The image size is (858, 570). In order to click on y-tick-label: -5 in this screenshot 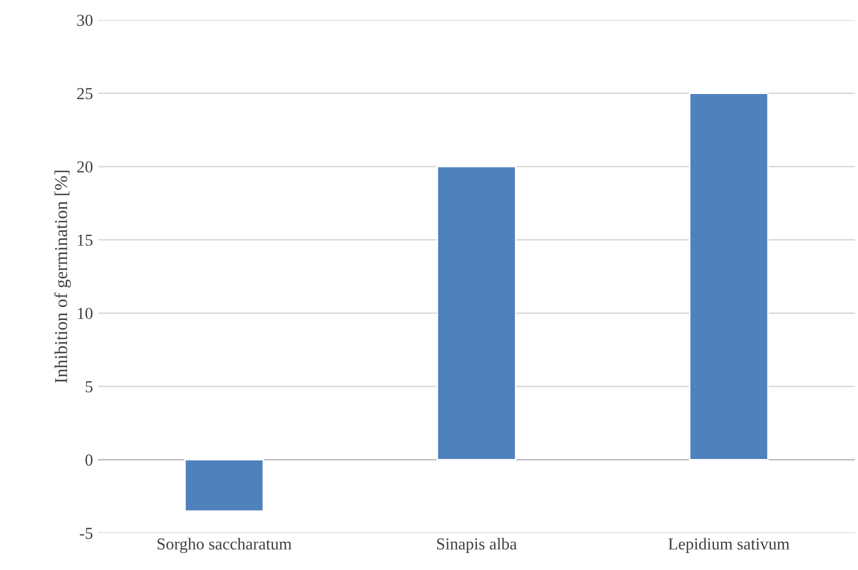, I will do `click(86, 533)`.